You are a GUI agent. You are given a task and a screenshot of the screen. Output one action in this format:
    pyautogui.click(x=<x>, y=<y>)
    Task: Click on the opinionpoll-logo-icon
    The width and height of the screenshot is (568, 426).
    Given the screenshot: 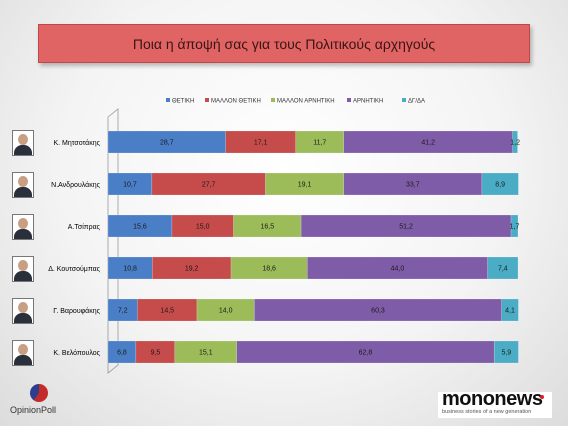 What is the action you would take?
    pyautogui.click(x=39, y=393)
    